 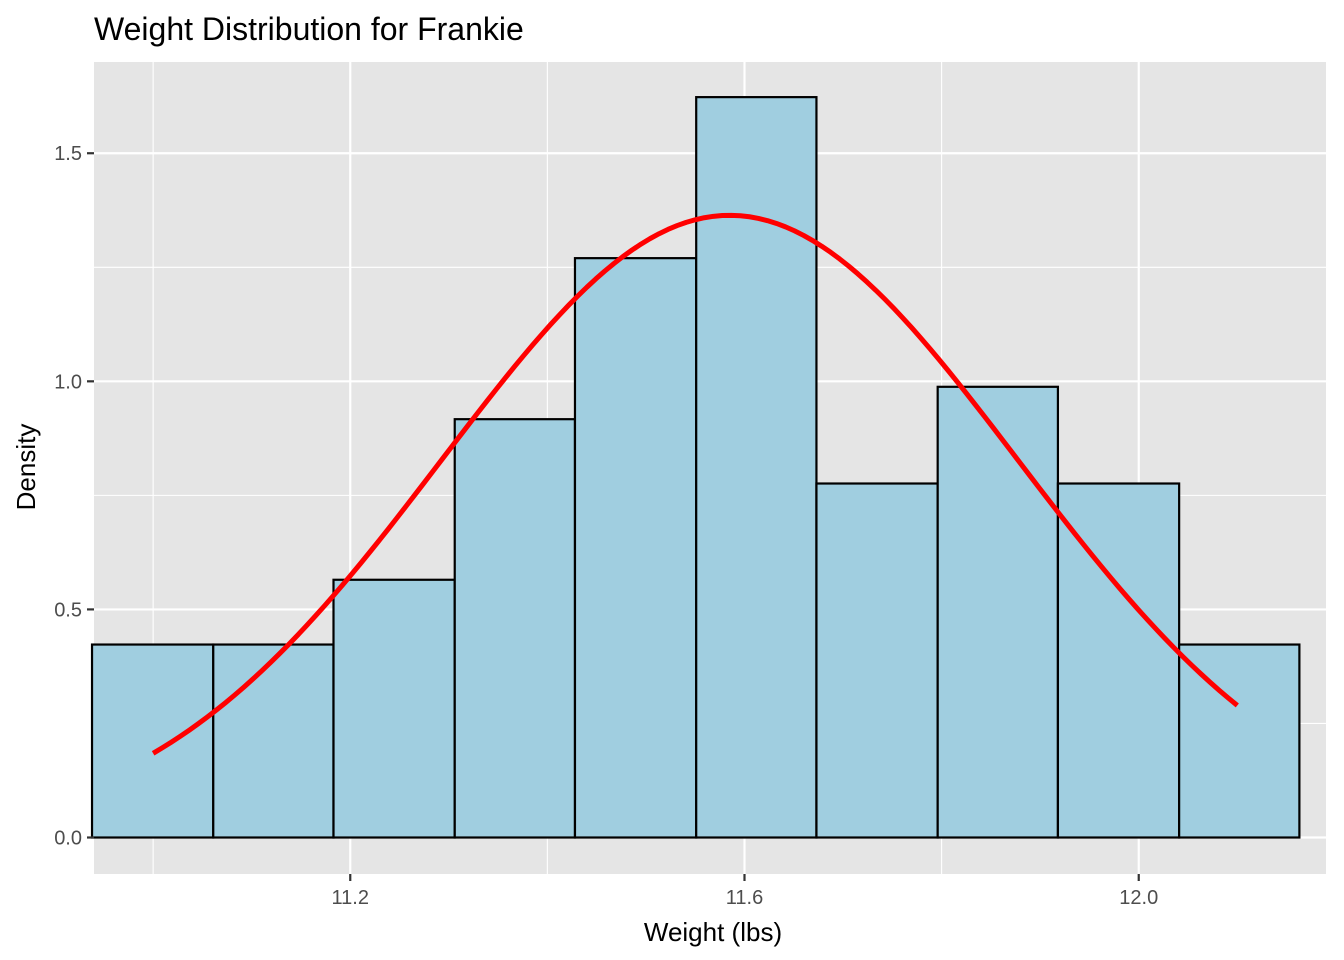 I want to click on y-tick-label: 1.0, so click(x=68, y=382).